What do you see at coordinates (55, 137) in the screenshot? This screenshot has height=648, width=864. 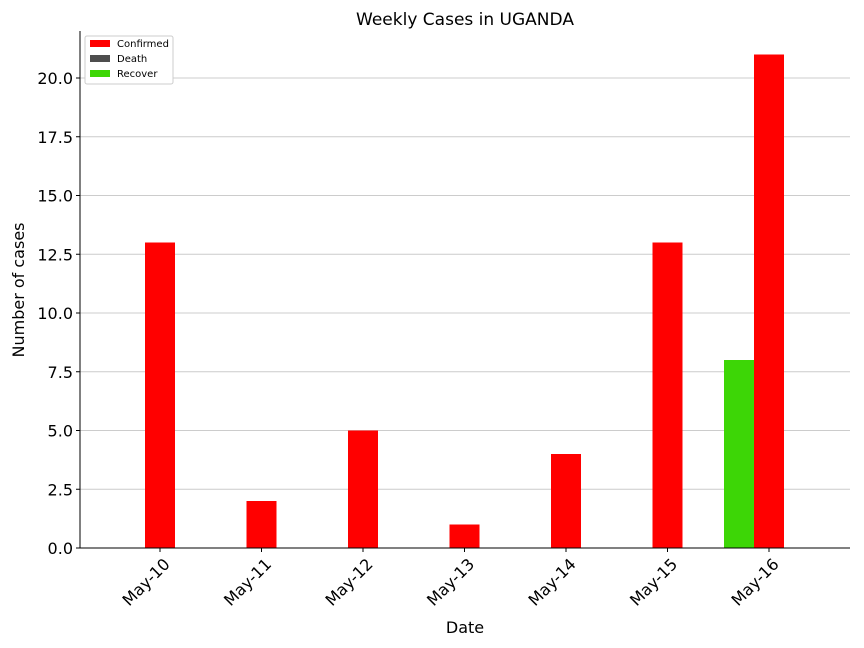 I see `y-tick-label: 17.5` at bounding box center [55, 137].